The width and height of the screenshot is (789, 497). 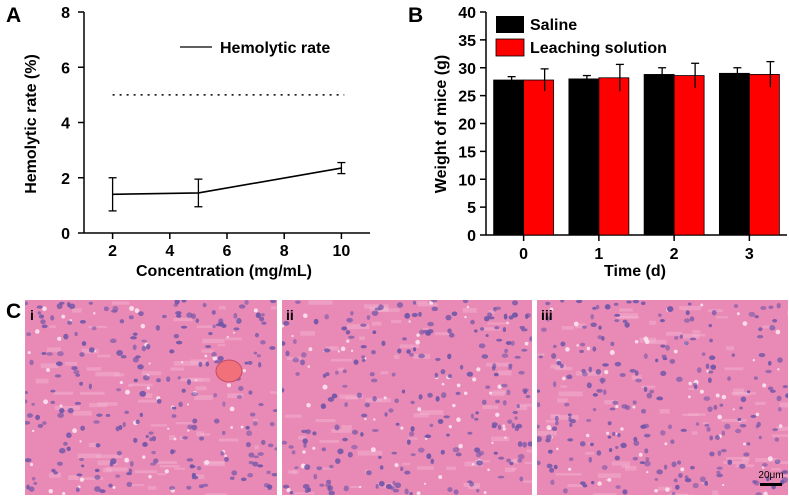 I want to click on scale-bar, so click(x=771, y=484).